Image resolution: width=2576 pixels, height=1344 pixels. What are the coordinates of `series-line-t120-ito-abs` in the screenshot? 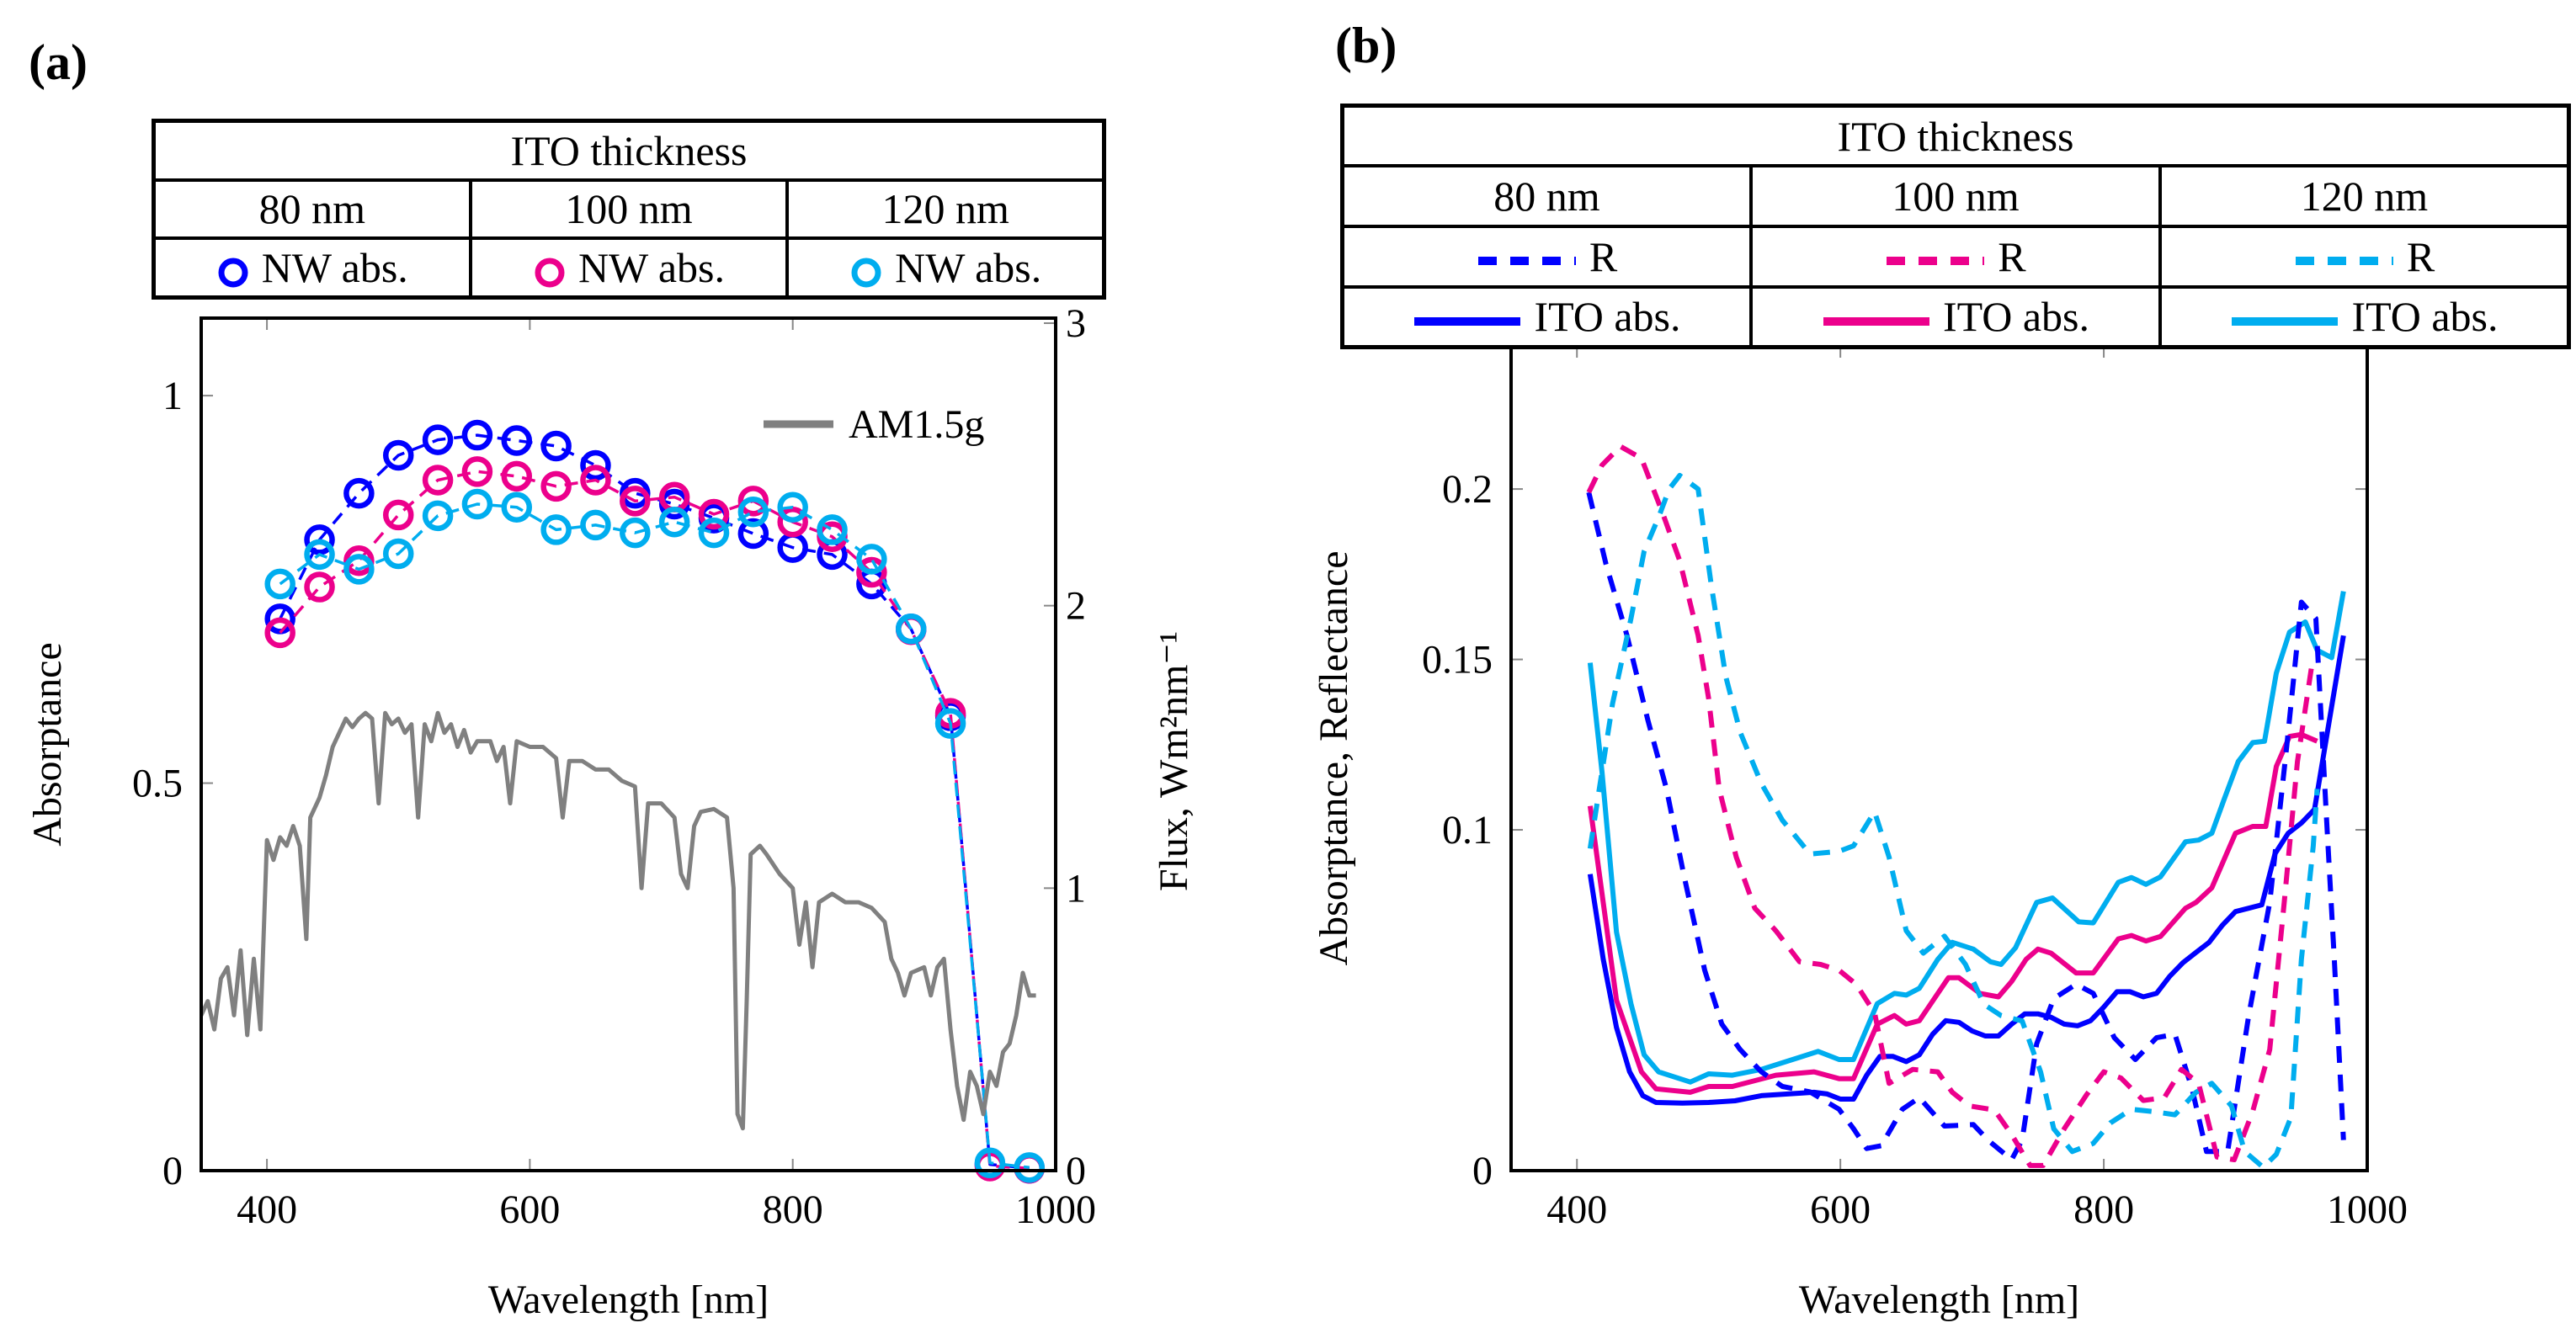 It's located at (1967, 838).